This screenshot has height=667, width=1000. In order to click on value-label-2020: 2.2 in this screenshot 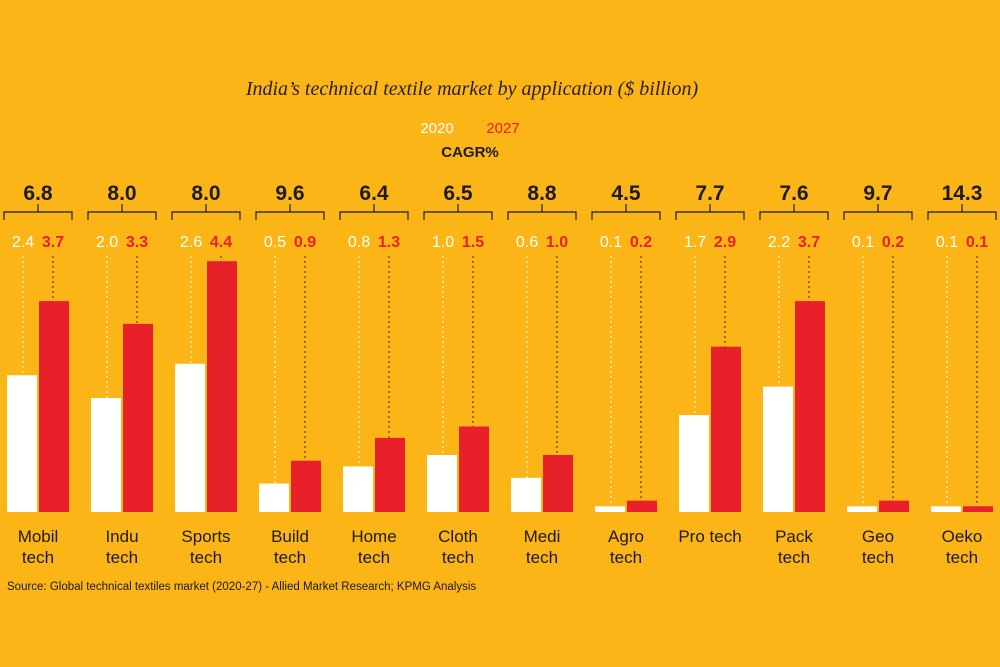, I will do `click(779, 242)`.